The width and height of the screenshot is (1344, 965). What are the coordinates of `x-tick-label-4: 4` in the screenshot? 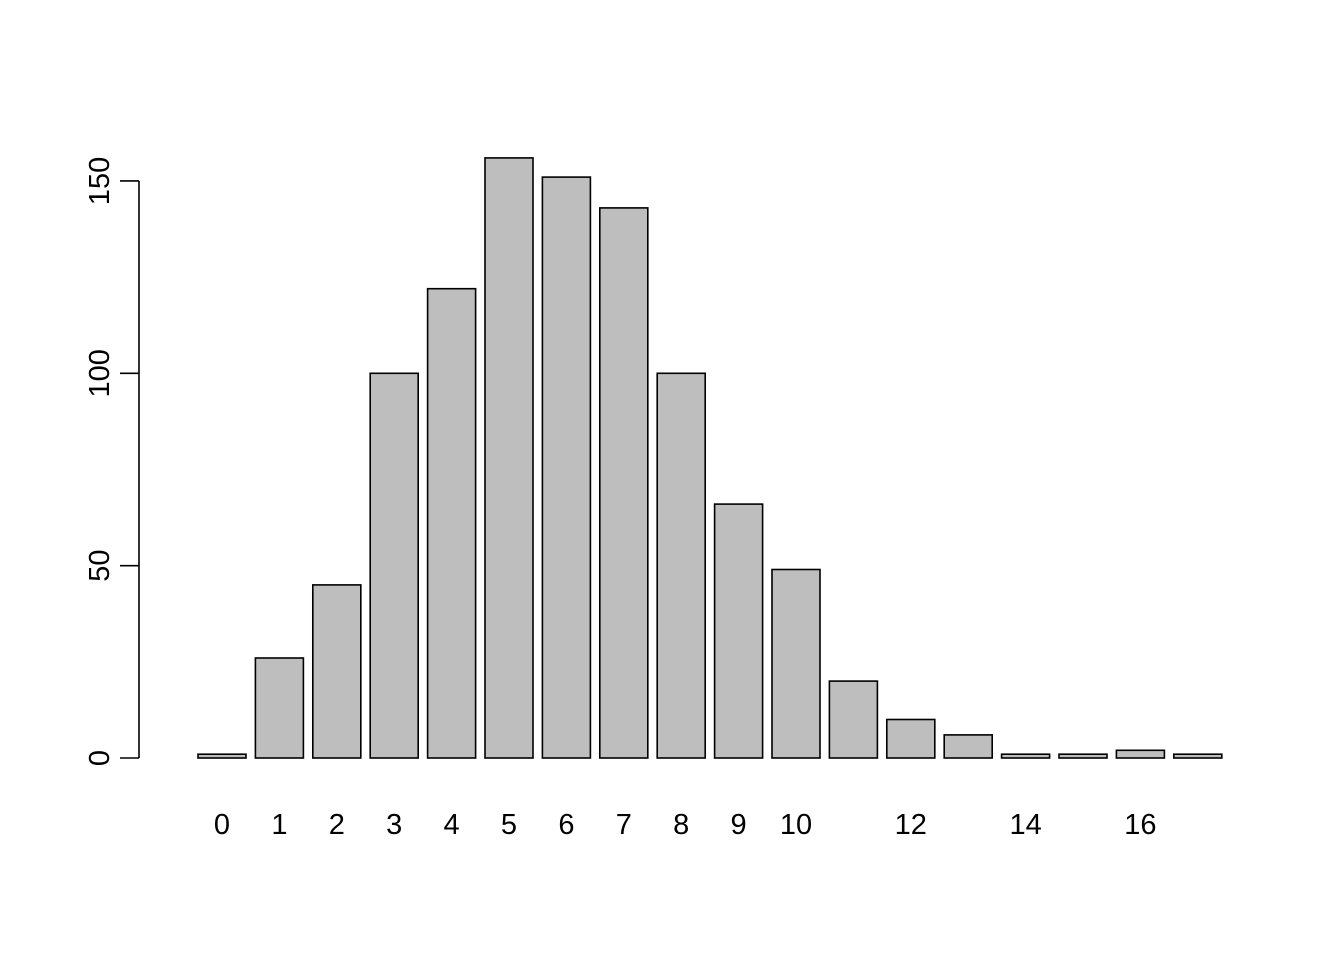 It's located at (452, 825).